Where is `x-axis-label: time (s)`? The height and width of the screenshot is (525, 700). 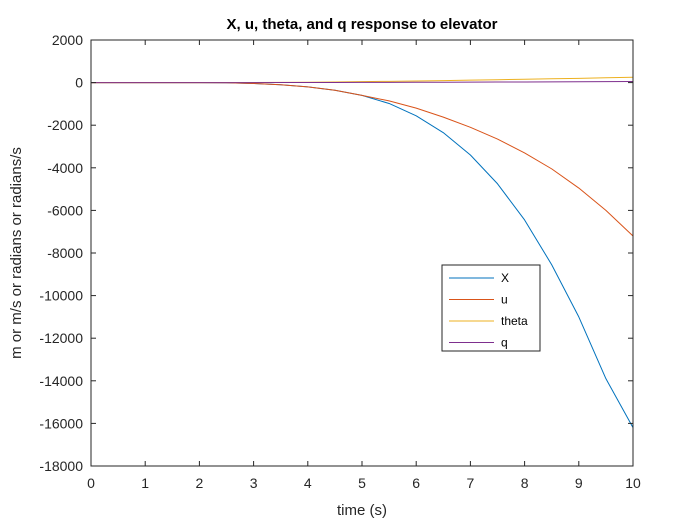 x-axis-label: time (s) is located at coordinates (362, 510).